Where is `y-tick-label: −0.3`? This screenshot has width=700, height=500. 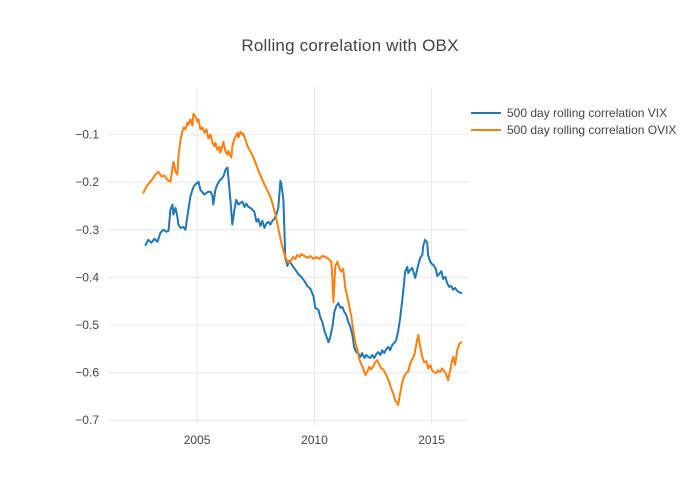 y-tick-label: −0.3 is located at coordinates (87, 230).